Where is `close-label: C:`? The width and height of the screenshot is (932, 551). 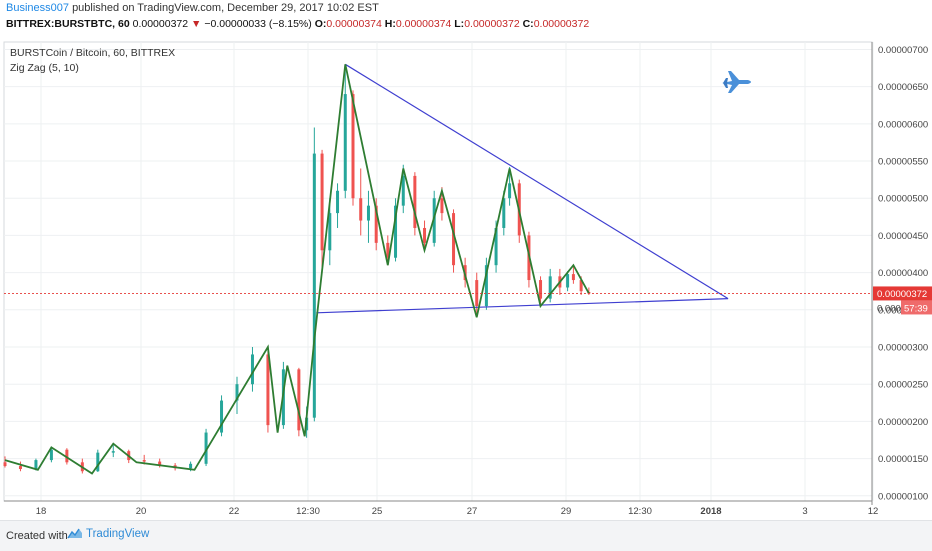 close-label: C: is located at coordinates (528, 24).